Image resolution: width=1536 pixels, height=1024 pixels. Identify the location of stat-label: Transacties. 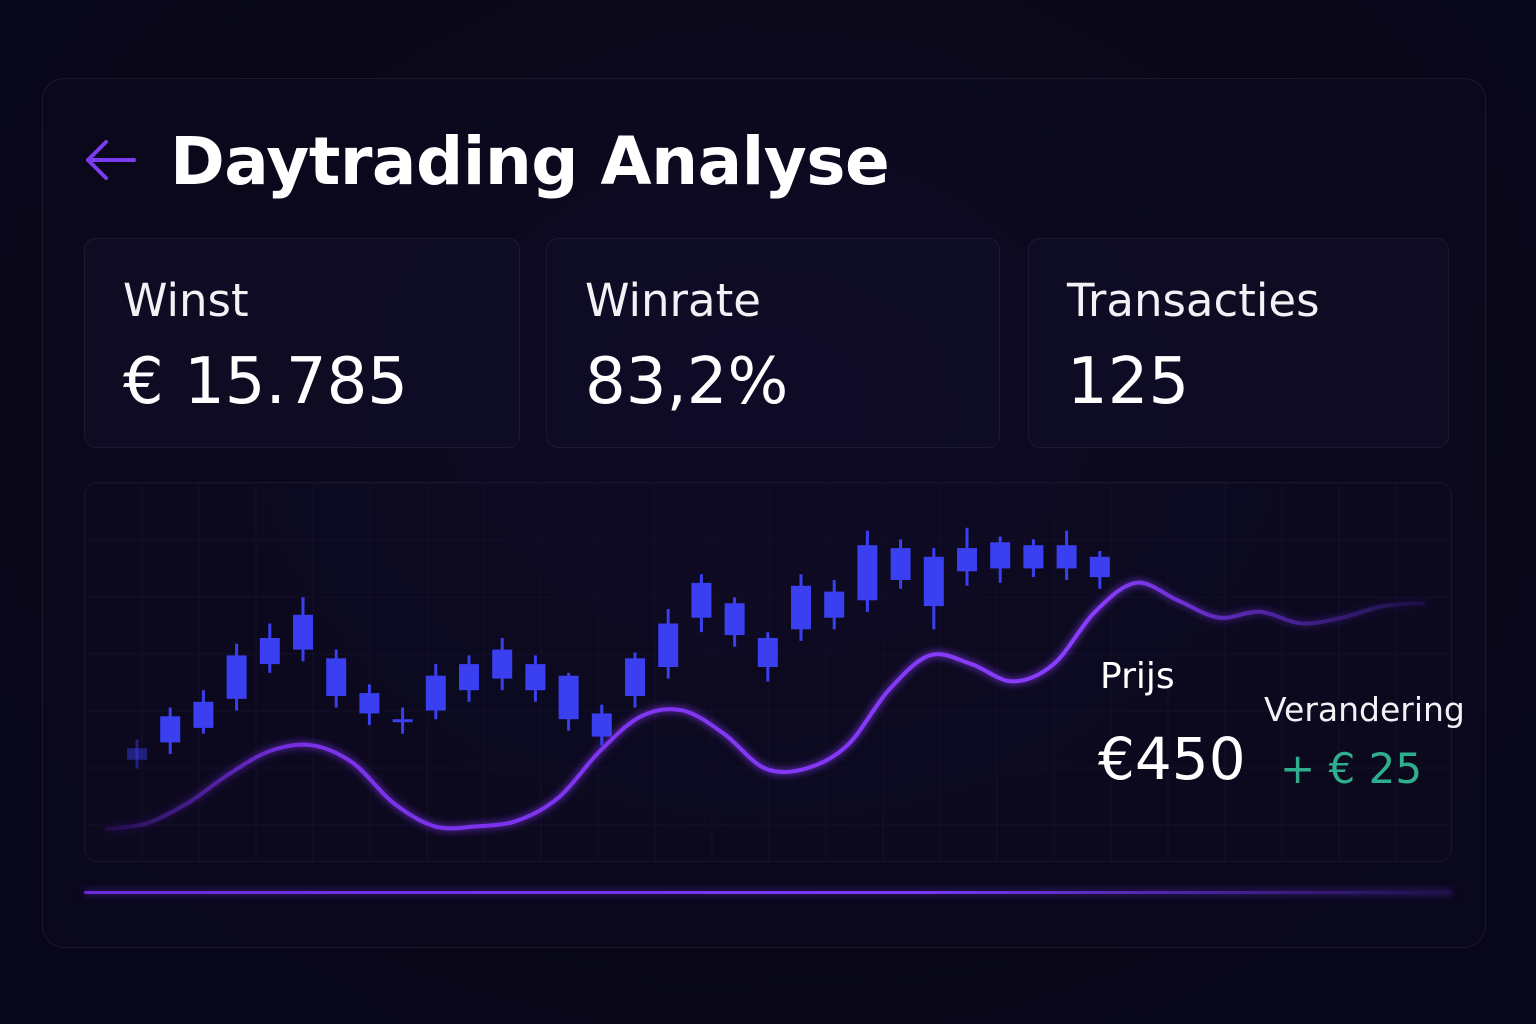
(1193, 300).